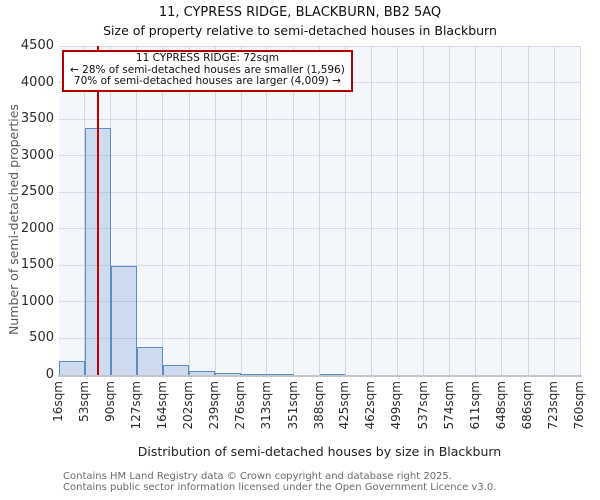  What do you see at coordinates (500, 405) in the screenshot?
I see `x-tick-label: 648sqm` at bounding box center [500, 405].